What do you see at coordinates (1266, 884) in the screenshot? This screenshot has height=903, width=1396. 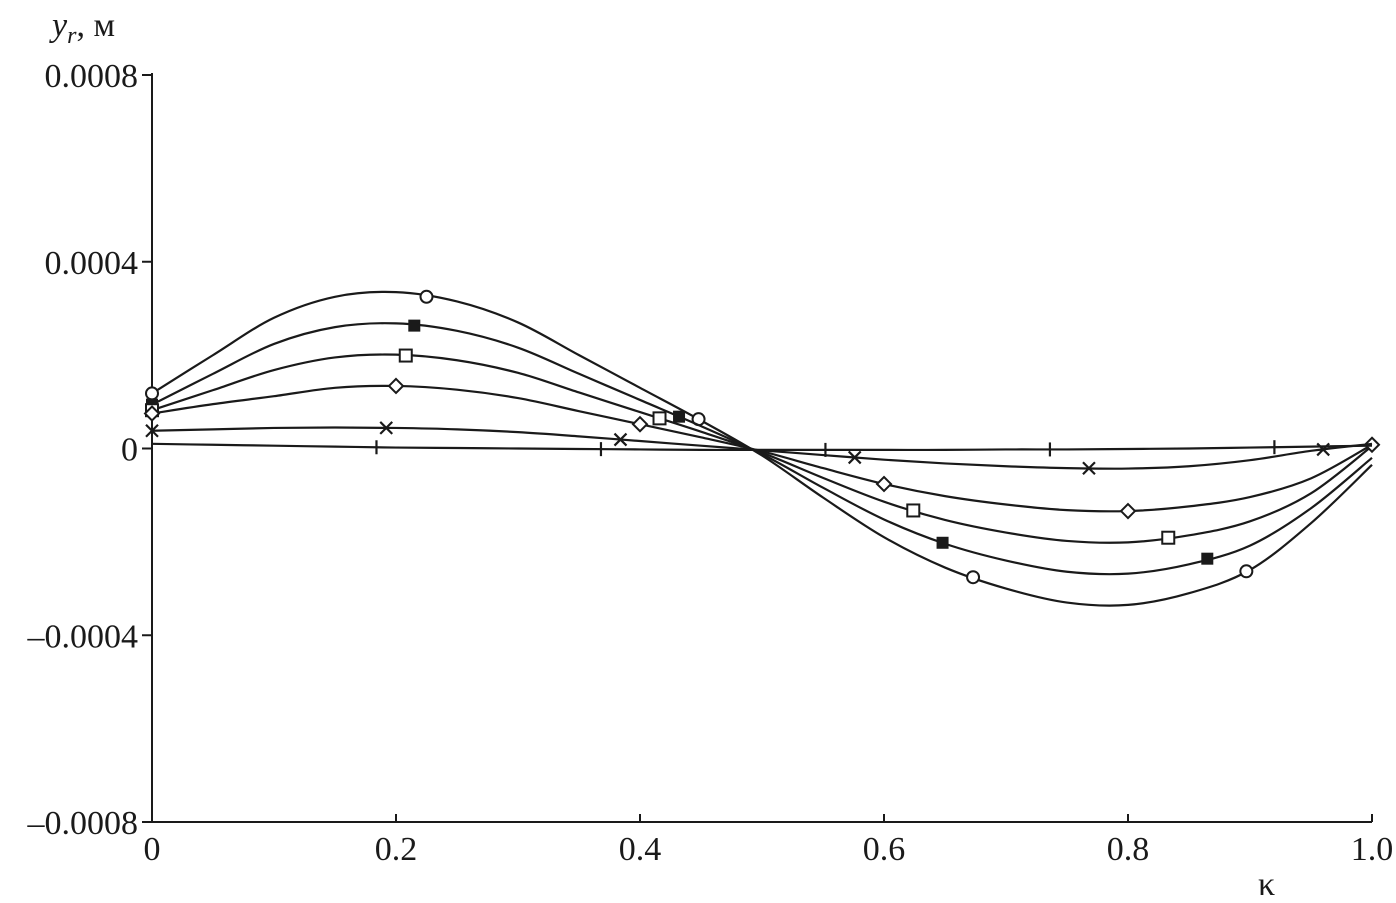 I see `x-axis-label: κ` at bounding box center [1266, 884].